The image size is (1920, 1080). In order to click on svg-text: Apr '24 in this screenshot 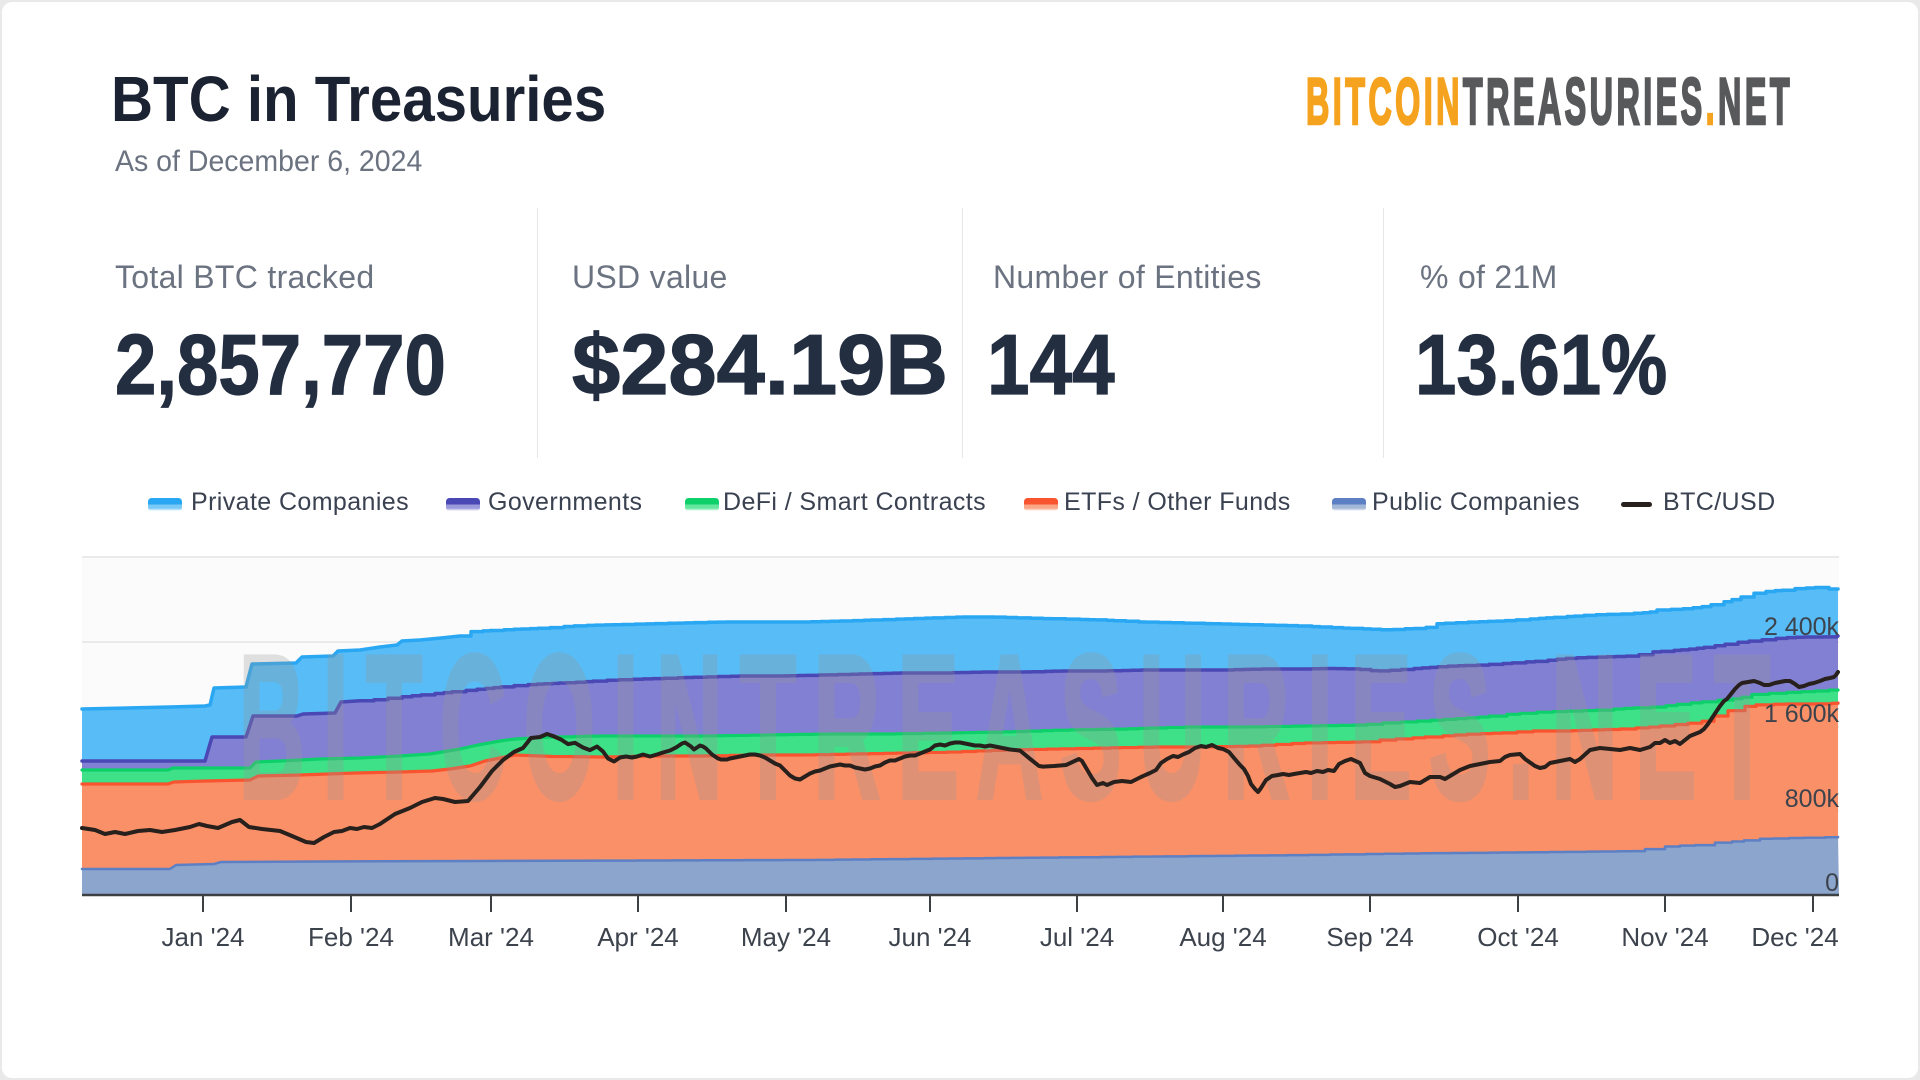, I will do `click(638, 937)`.